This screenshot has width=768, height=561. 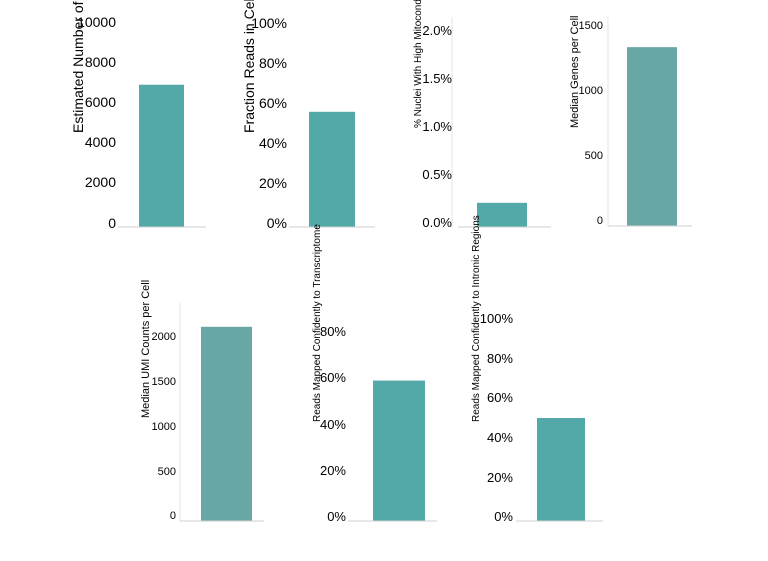 I want to click on y-tick-label: 6000, so click(x=100, y=102).